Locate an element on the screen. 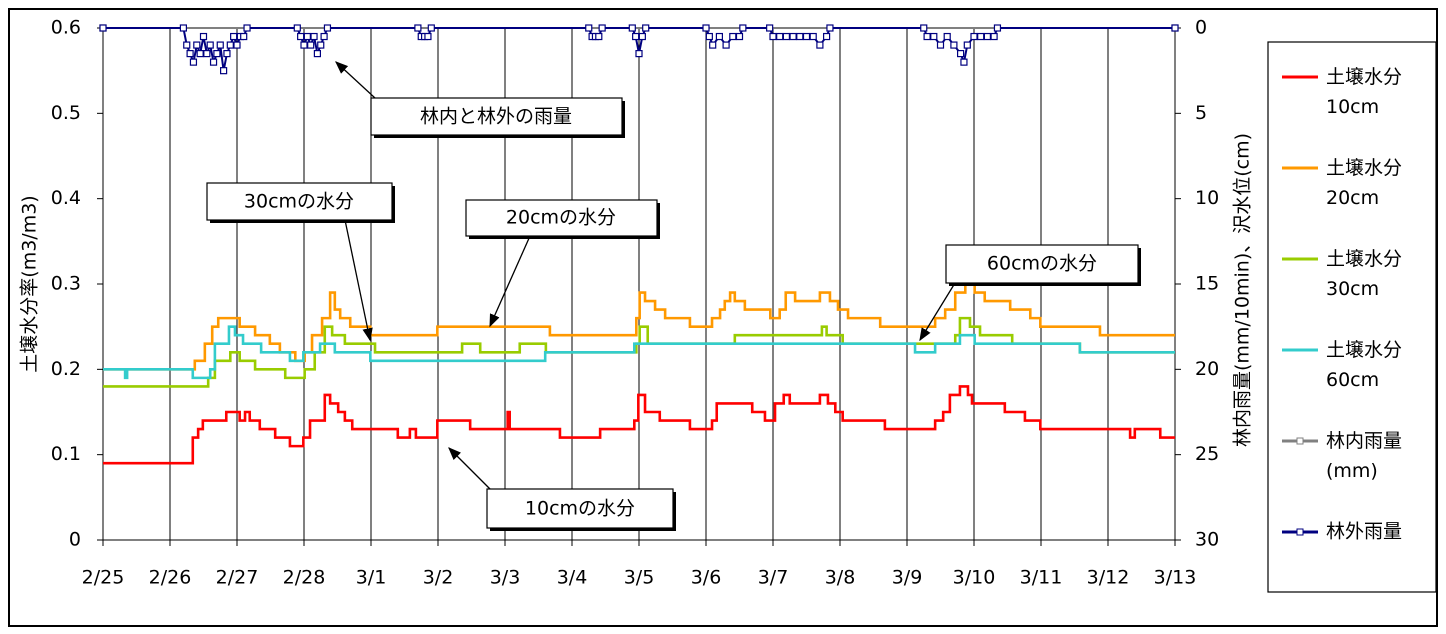 The height and width of the screenshot is (634, 1446). x-tick-label: 3/6 is located at coordinates (706, 578).